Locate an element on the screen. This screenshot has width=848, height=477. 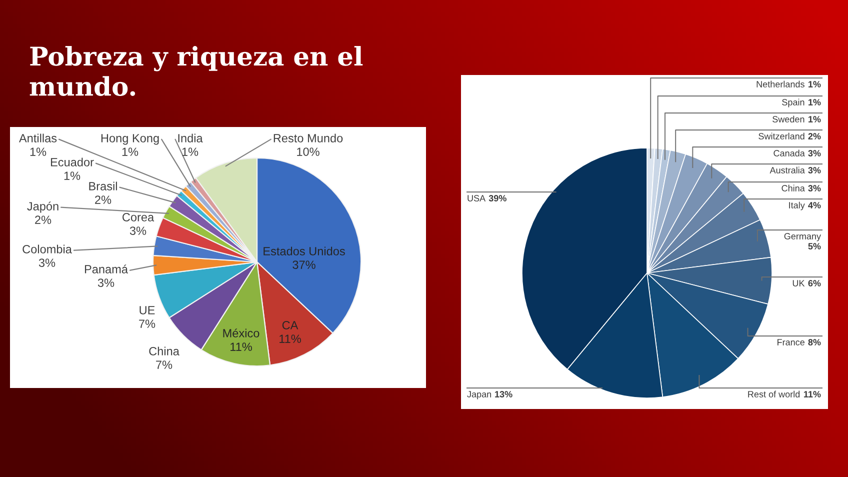
slice-label: Italy is located at coordinates (797, 206).